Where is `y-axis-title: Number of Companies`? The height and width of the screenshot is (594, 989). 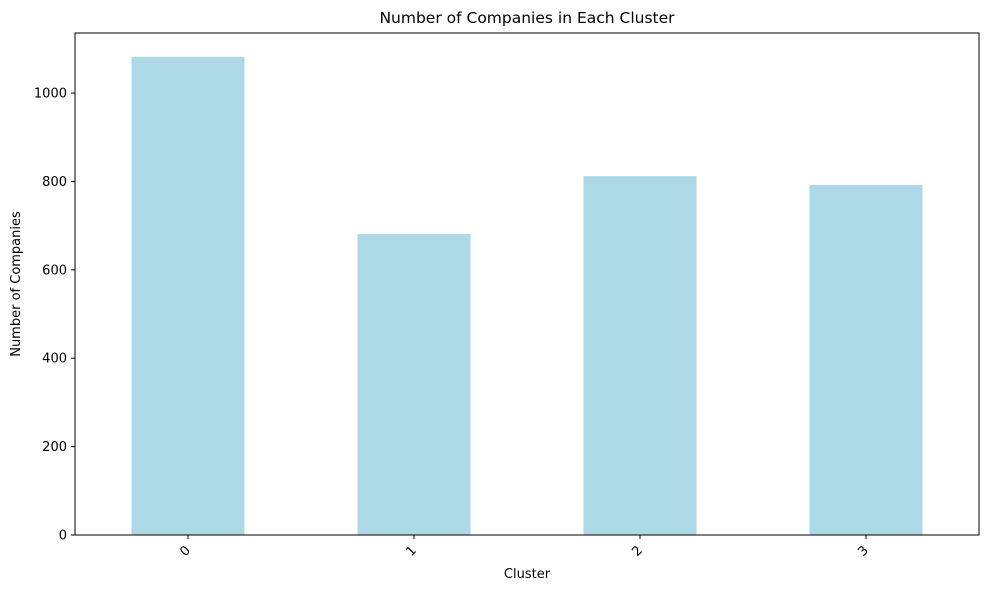
y-axis-title: Number of Companies is located at coordinates (16, 284).